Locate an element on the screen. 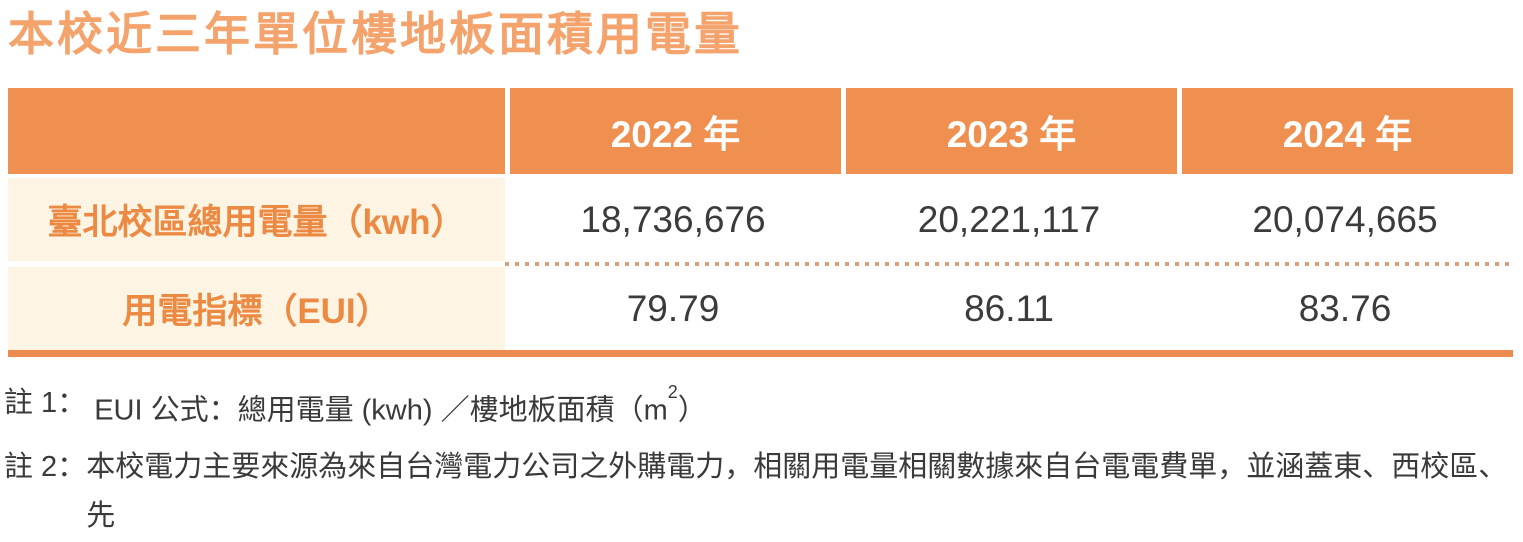  note-1-superscript: 2 is located at coordinates (672, 392).